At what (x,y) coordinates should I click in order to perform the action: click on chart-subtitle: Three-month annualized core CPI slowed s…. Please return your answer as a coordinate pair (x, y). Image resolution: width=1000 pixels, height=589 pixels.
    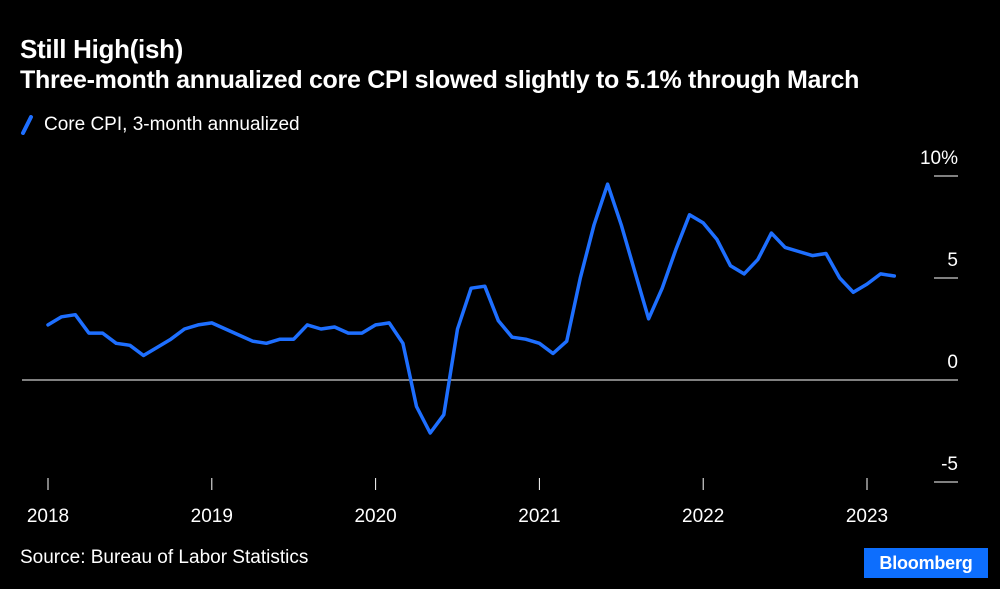
    Looking at the image, I should click on (440, 80).